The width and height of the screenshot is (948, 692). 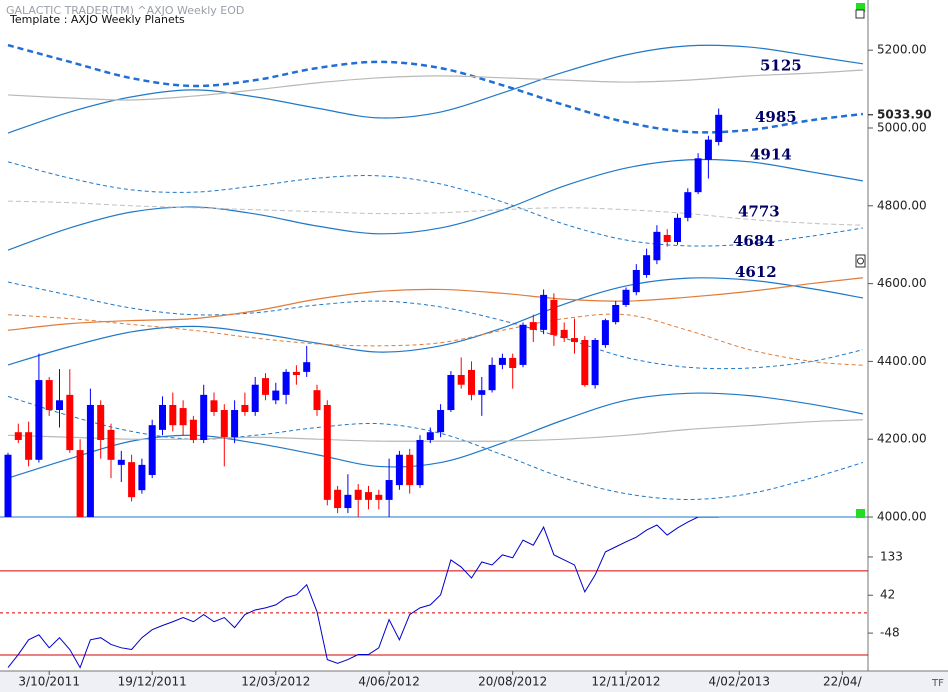 What do you see at coordinates (902, 205) in the screenshot?
I see `y-tick-label: 4800.00` at bounding box center [902, 205].